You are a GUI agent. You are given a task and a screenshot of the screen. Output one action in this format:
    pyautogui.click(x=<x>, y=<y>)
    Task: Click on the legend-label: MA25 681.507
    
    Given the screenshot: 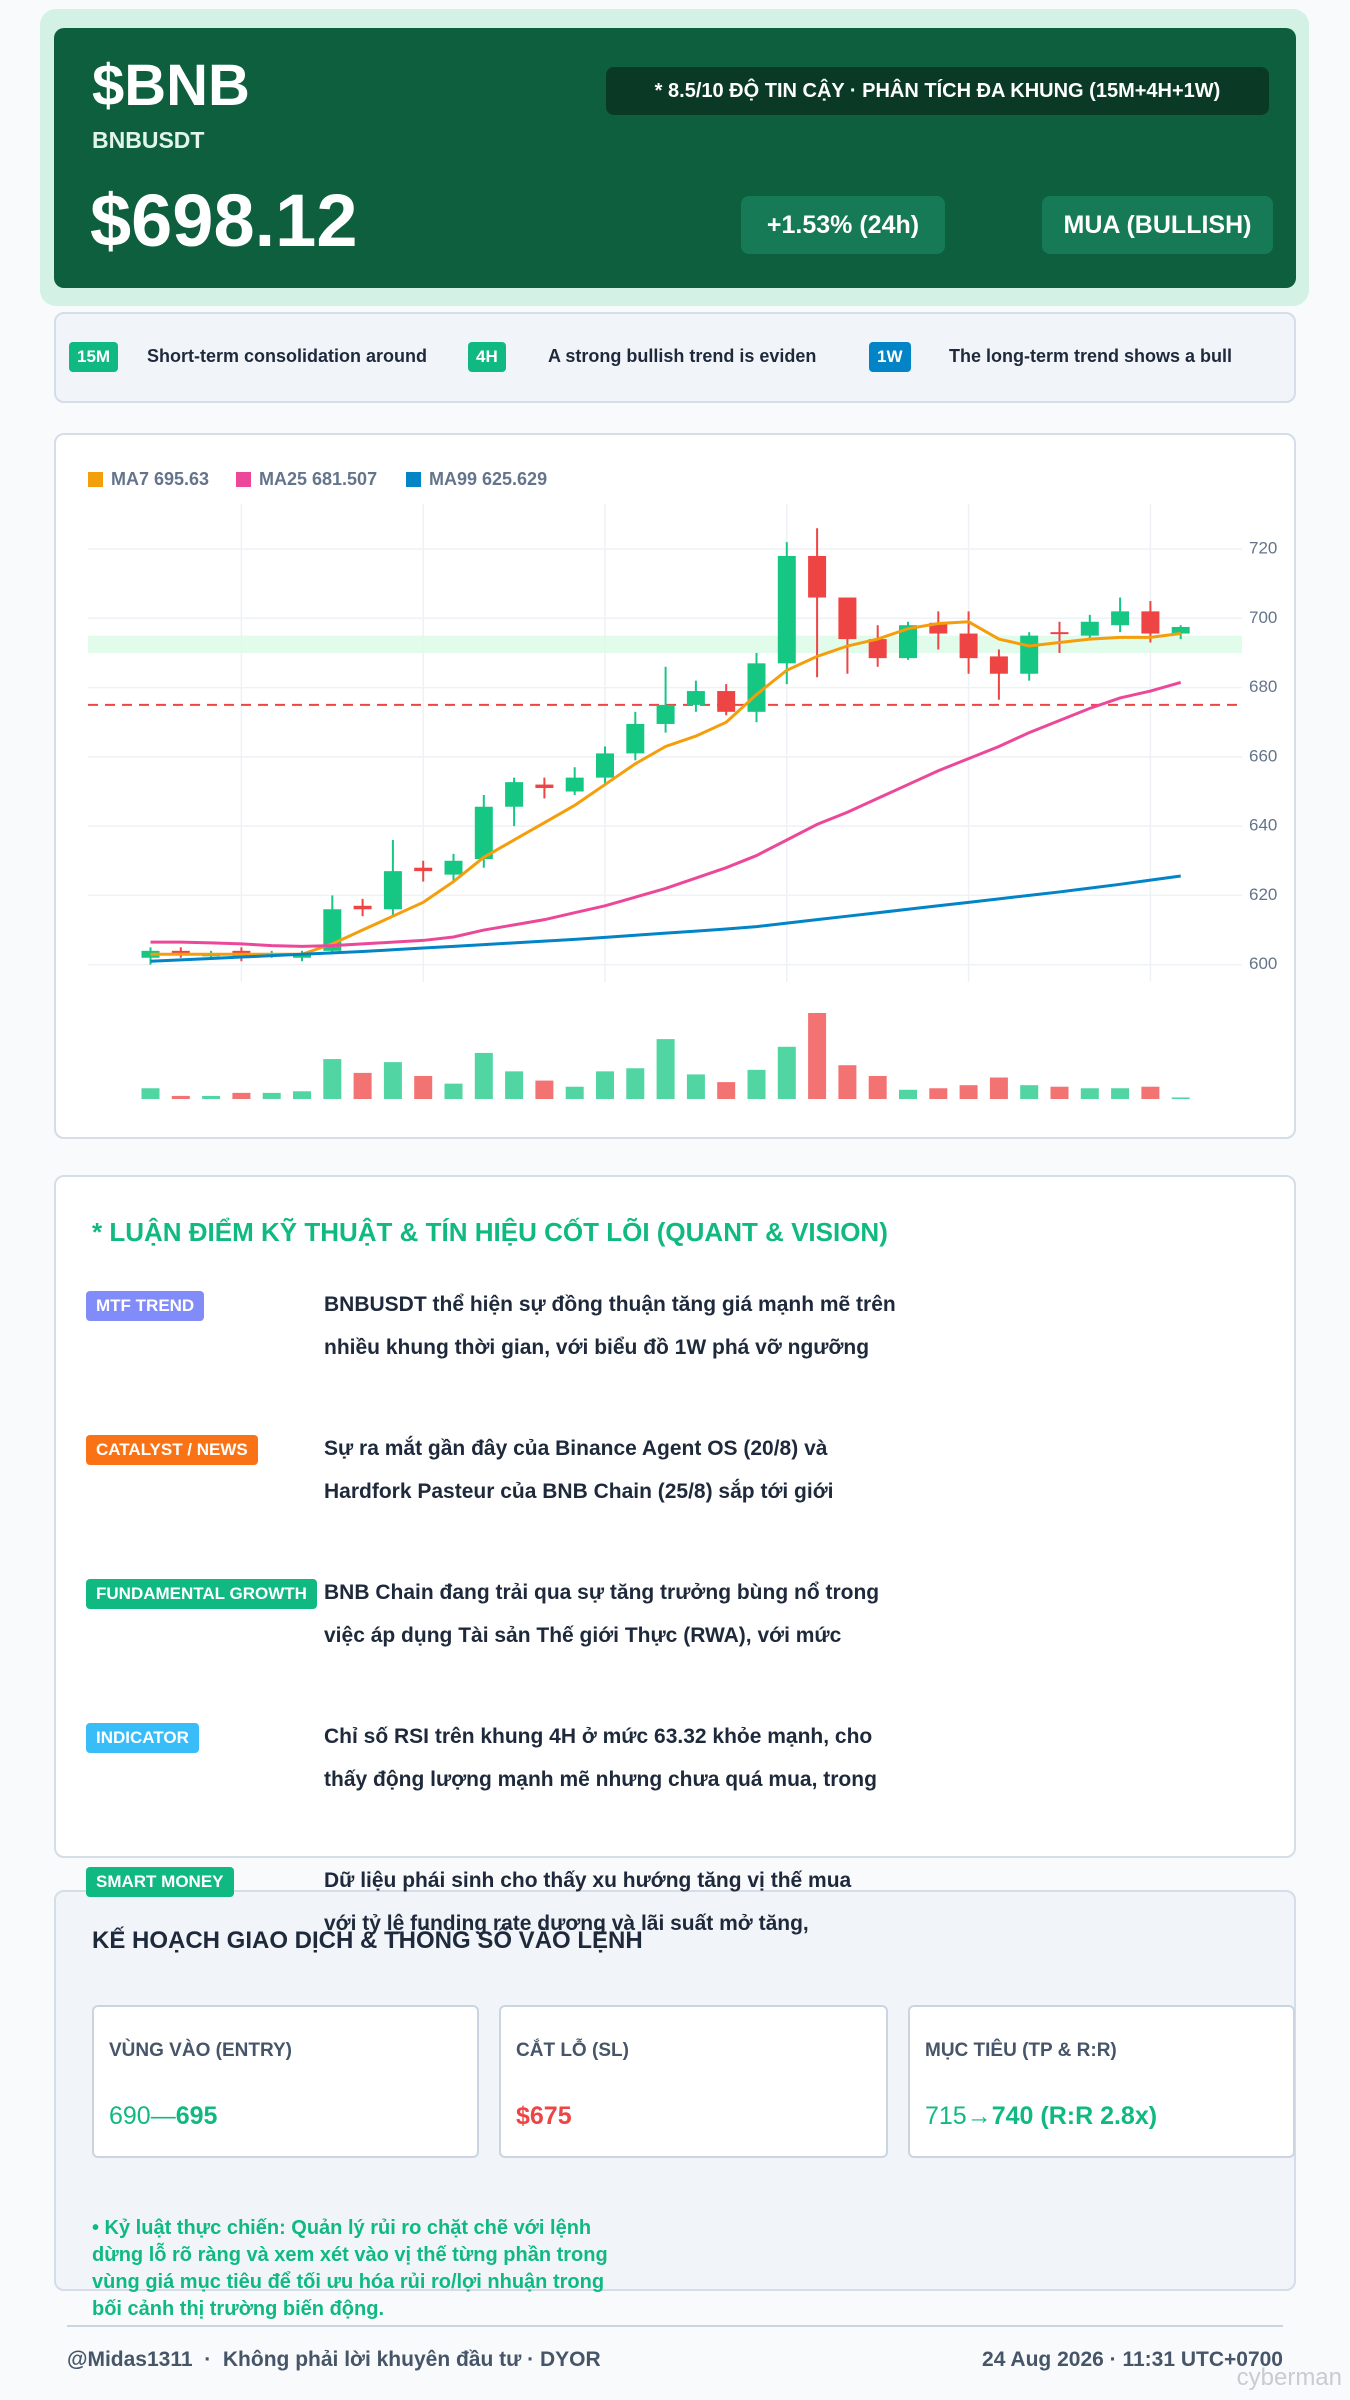 What is the action you would take?
    pyautogui.click(x=318, y=479)
    